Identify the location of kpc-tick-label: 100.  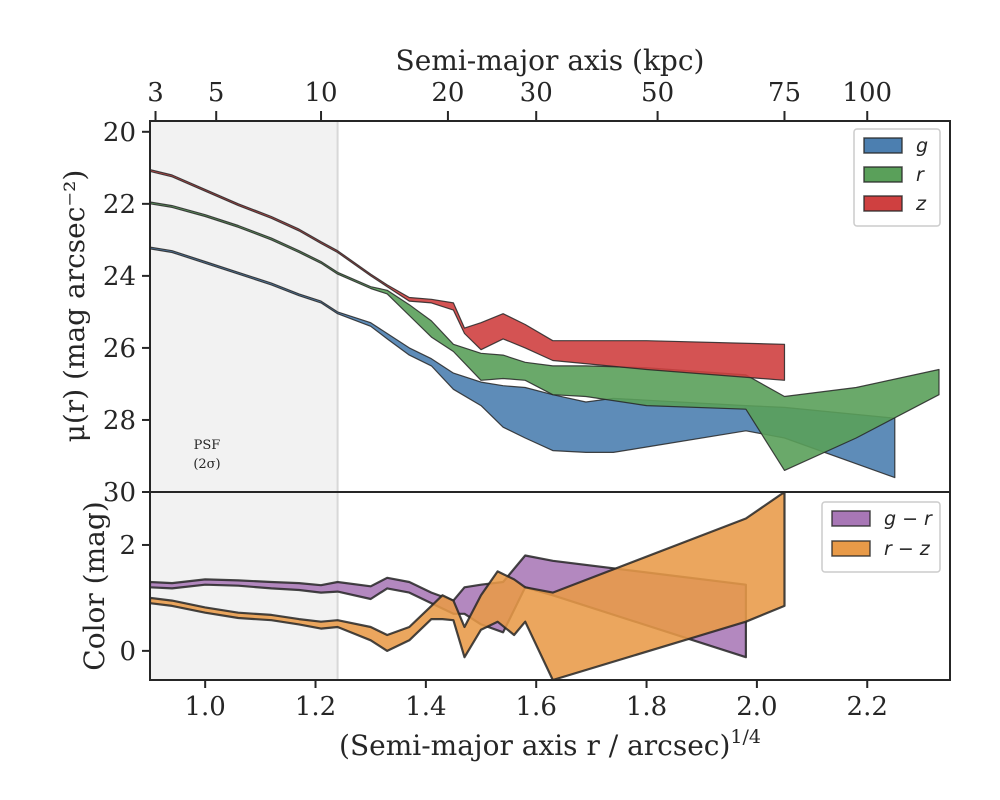
(867, 93).